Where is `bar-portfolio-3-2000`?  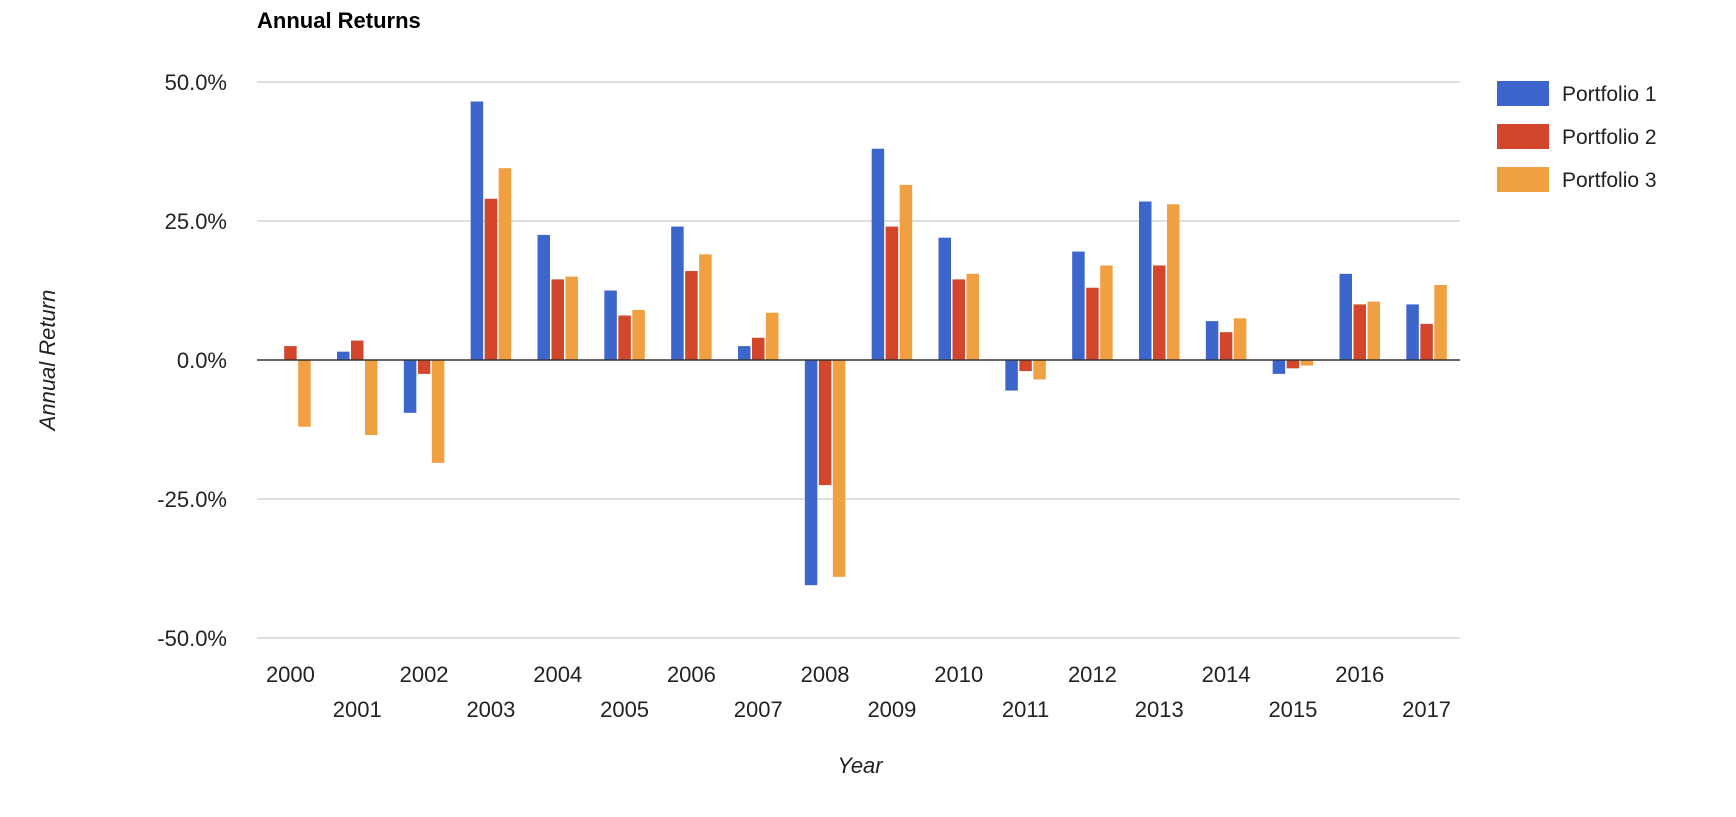 bar-portfolio-3-2000 is located at coordinates (304, 393).